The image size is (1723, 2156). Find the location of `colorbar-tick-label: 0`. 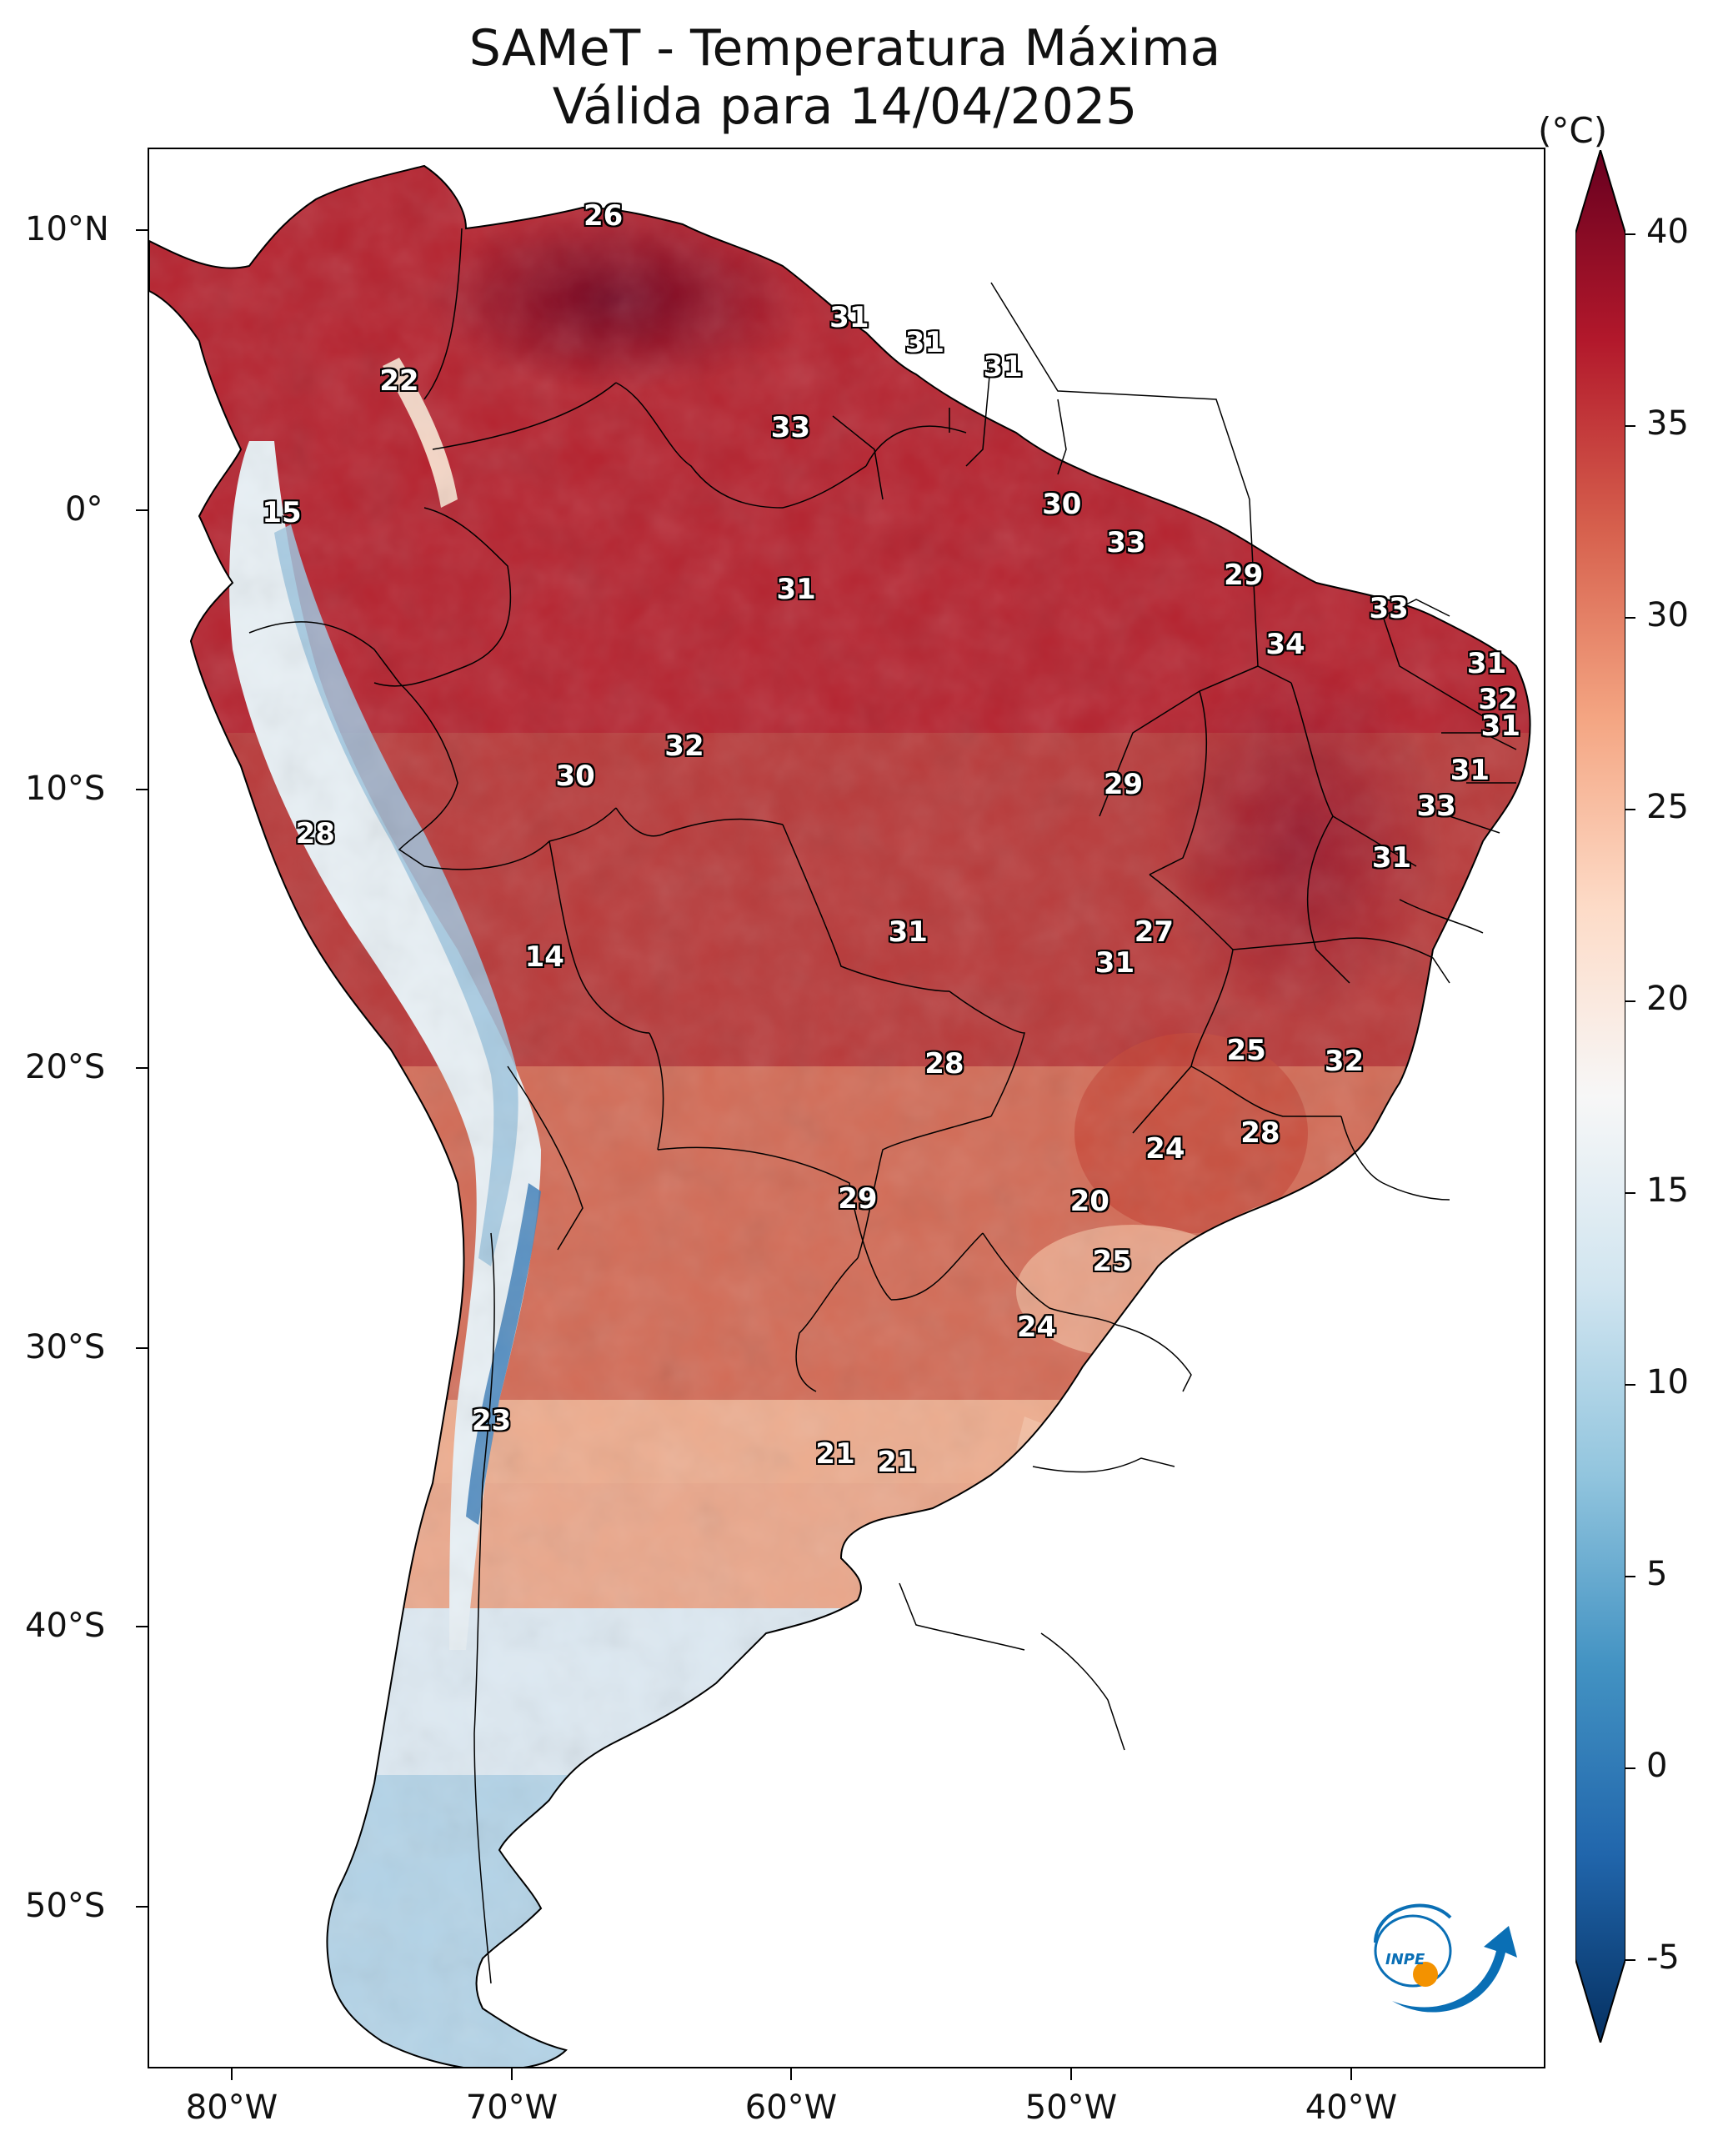

colorbar-tick-label: 0 is located at coordinates (1657, 1766).